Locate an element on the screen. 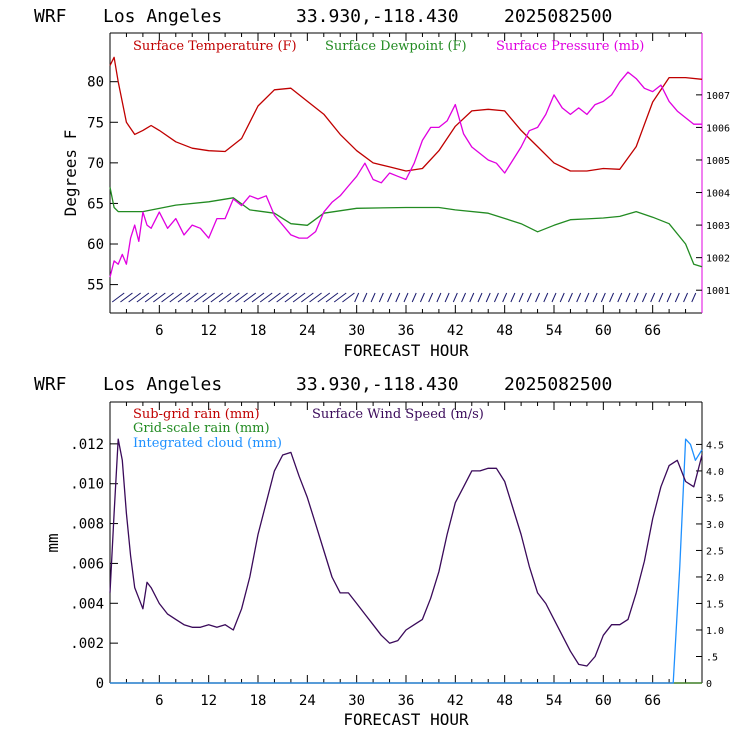 This screenshot has height=740, width=740. right-tick-label: 1005 is located at coordinates (718, 161).